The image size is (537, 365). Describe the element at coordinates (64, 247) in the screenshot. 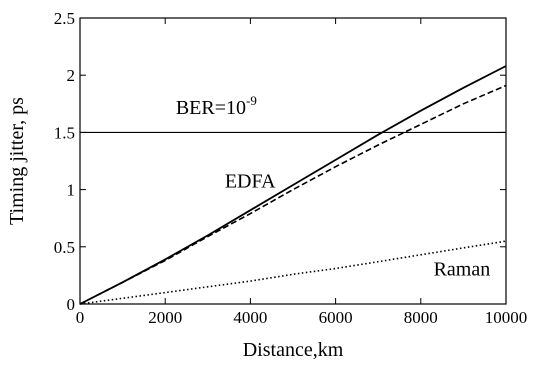

I see `y-tick-label: 0.5` at that location.